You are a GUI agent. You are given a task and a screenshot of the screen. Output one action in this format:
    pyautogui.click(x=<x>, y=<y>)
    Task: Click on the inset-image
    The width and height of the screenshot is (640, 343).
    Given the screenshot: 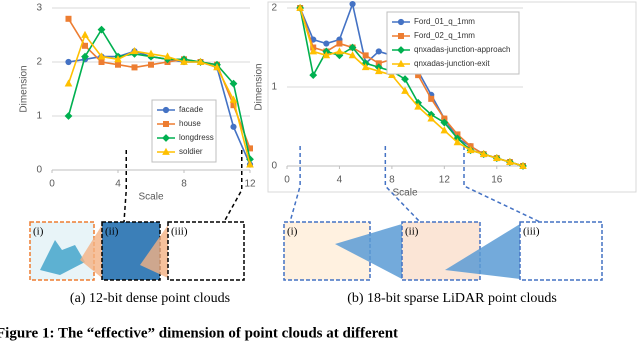 What is the action you would take?
    pyautogui.click(x=62, y=257)
    